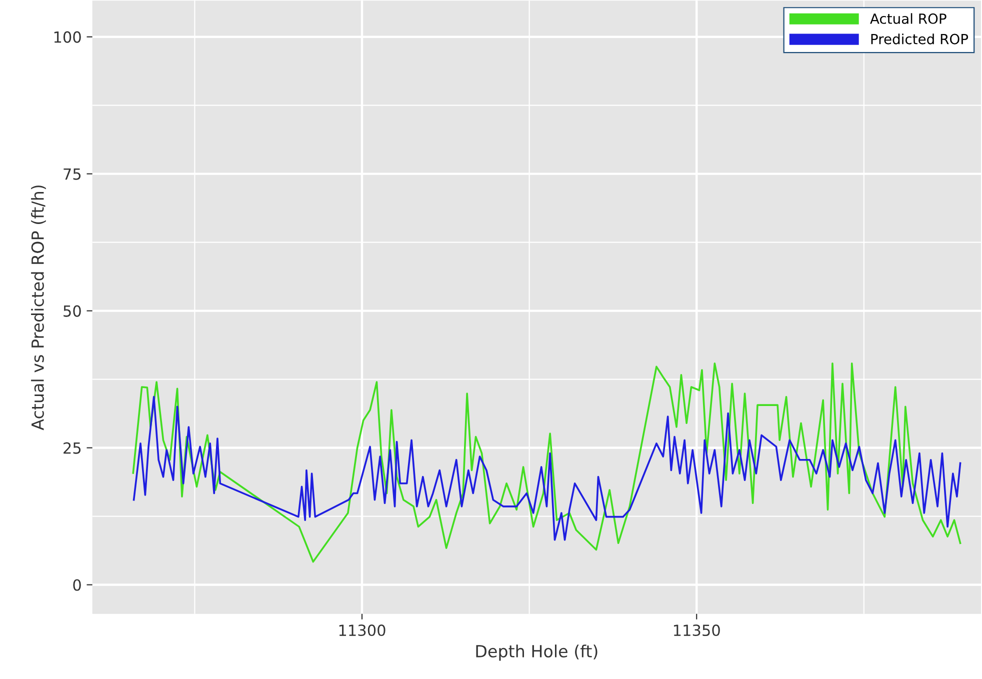 The image size is (982, 679). What do you see at coordinates (919, 39) in the screenshot?
I see `legend-label: Predicted ROP` at bounding box center [919, 39].